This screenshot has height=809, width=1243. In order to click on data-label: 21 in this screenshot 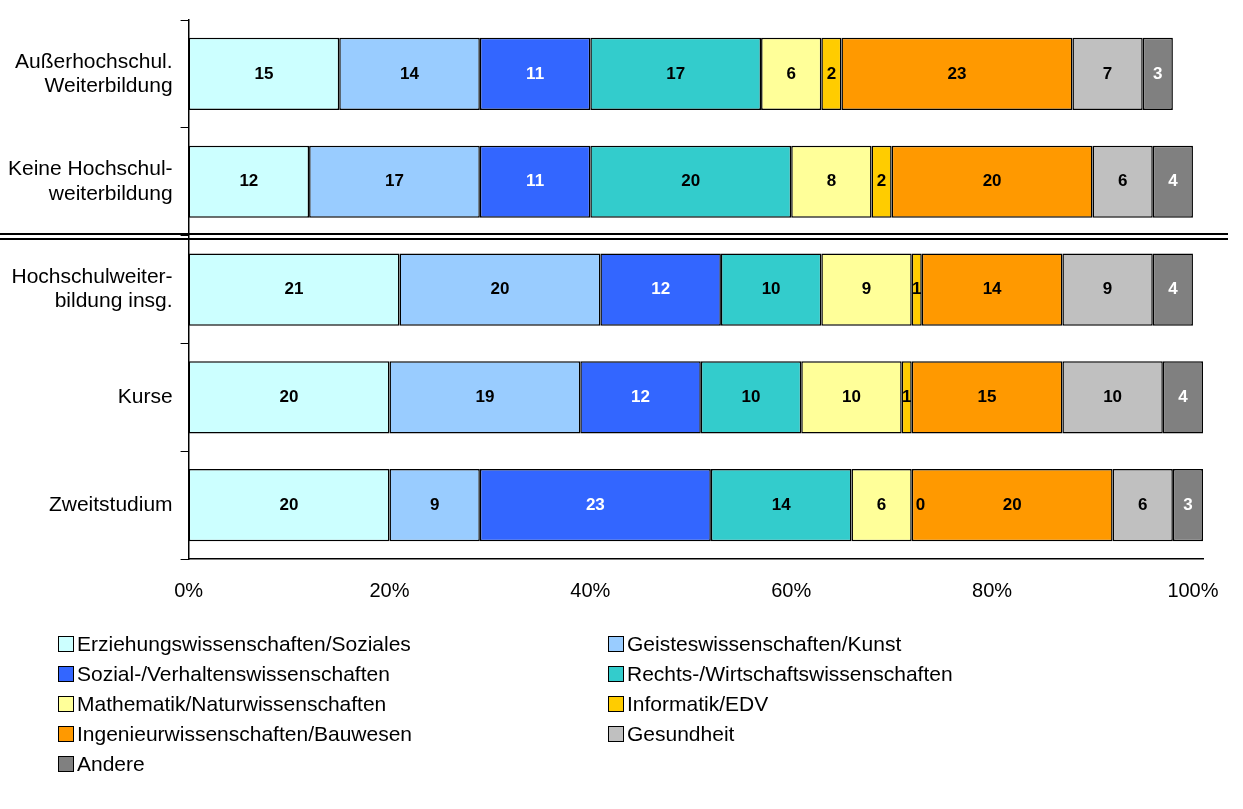, I will do `click(294, 289)`.